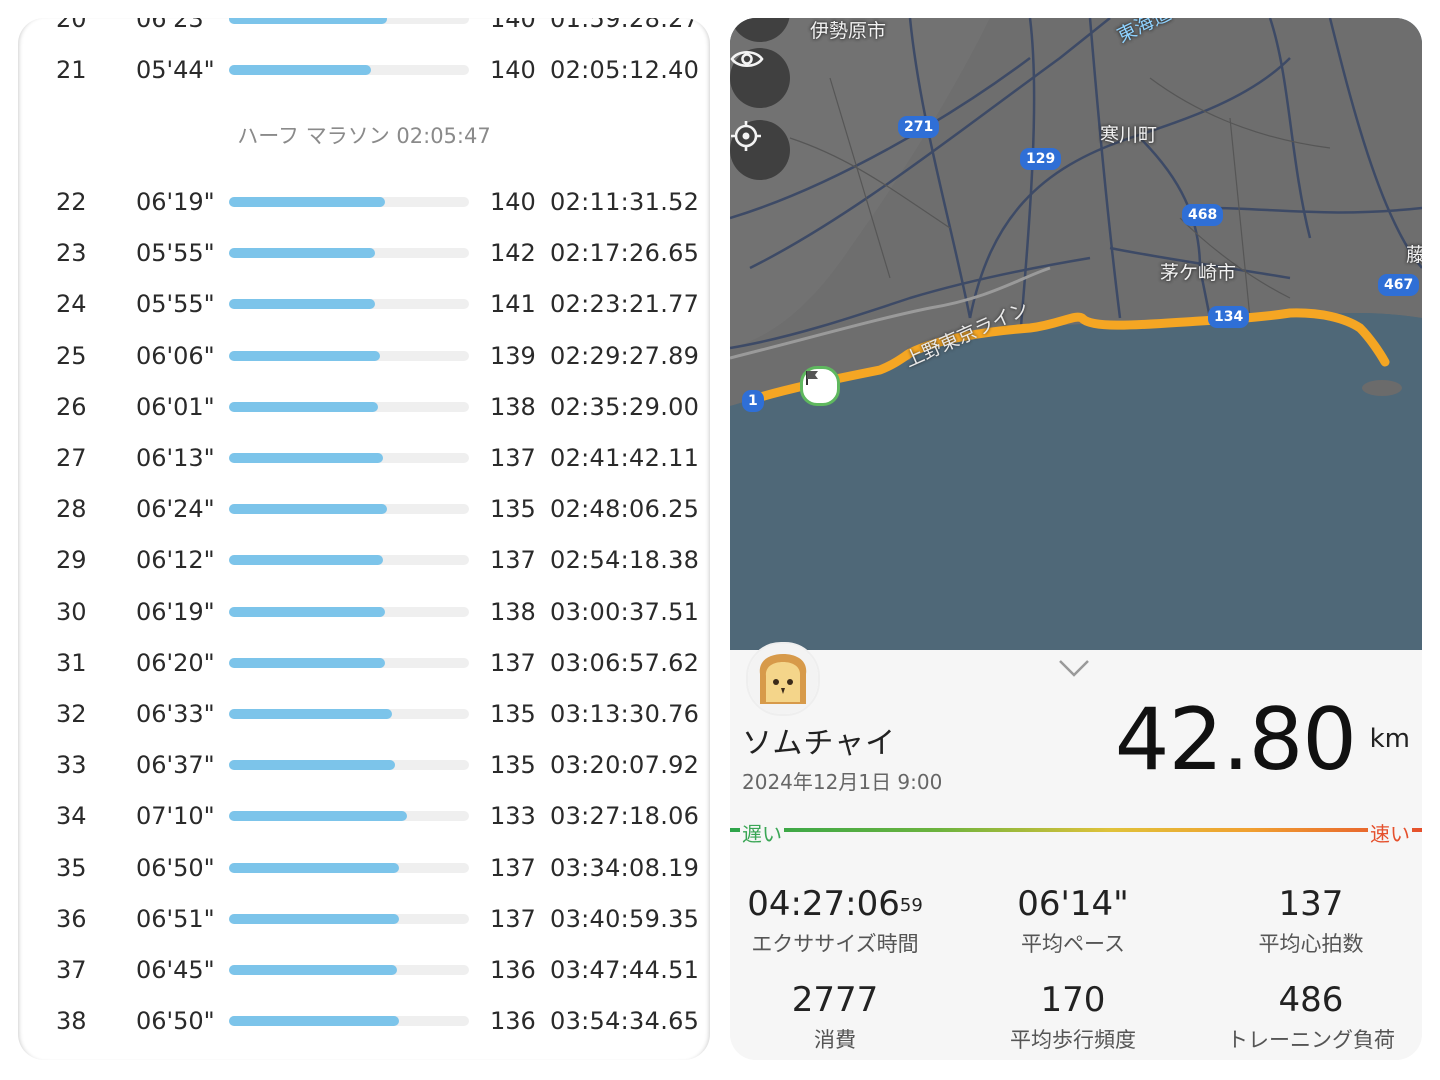 The image size is (1440, 1080). I want to click on split-km: 24, so click(71, 304).